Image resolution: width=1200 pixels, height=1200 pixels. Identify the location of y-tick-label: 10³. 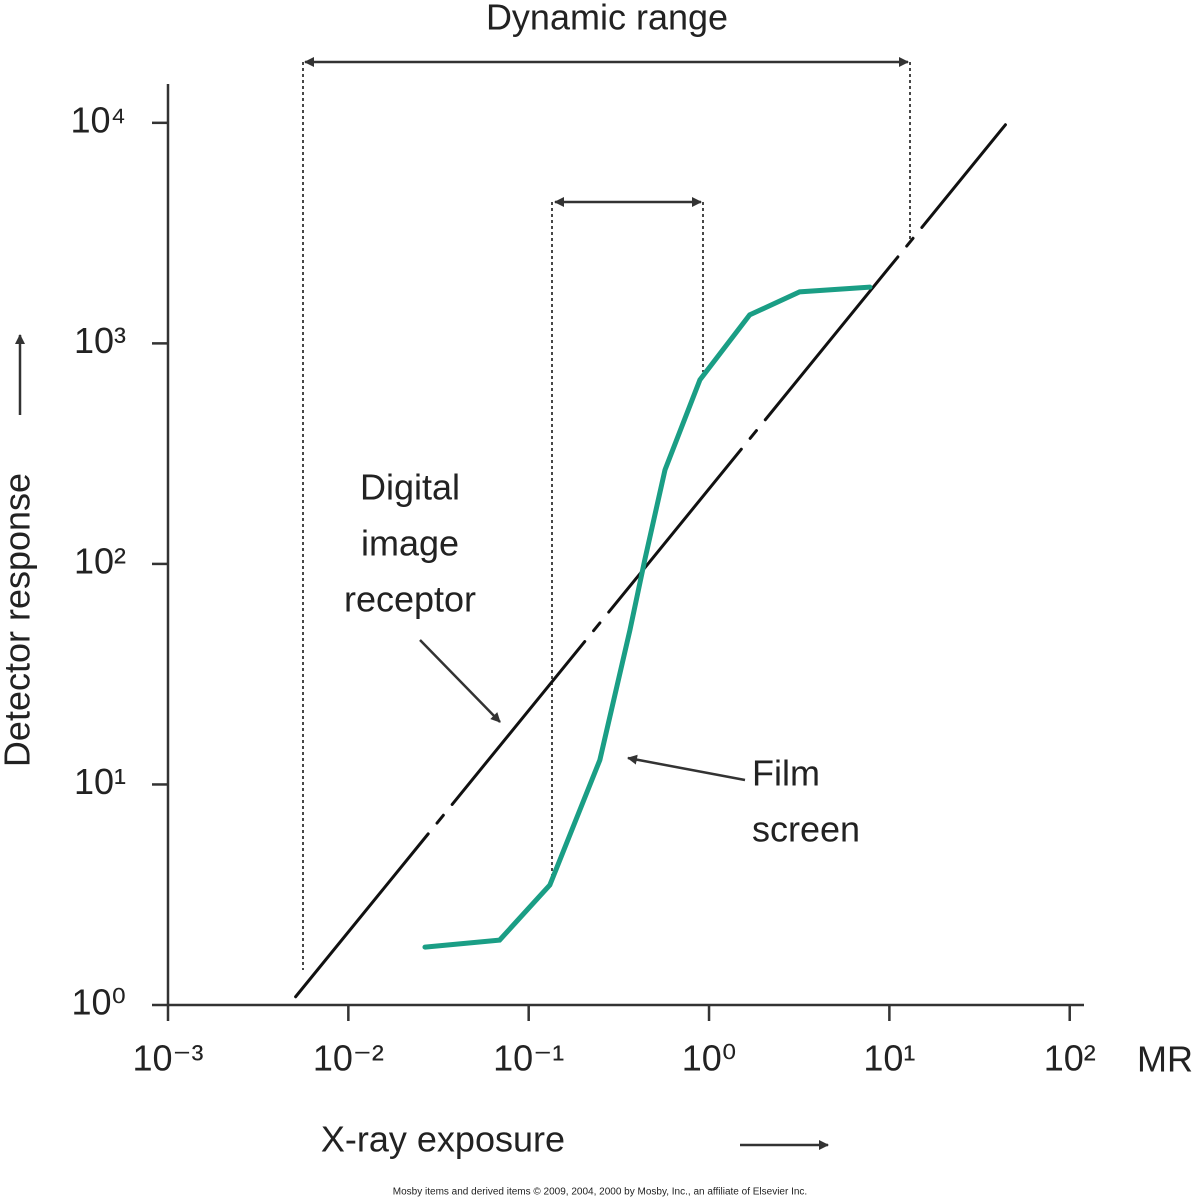
(100, 340).